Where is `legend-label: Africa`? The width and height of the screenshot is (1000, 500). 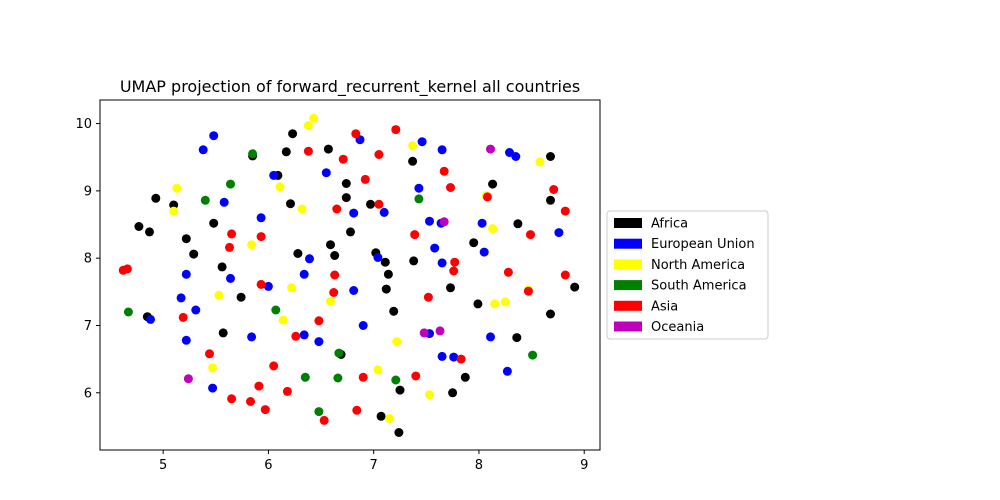 legend-label: Africa is located at coordinates (669, 224).